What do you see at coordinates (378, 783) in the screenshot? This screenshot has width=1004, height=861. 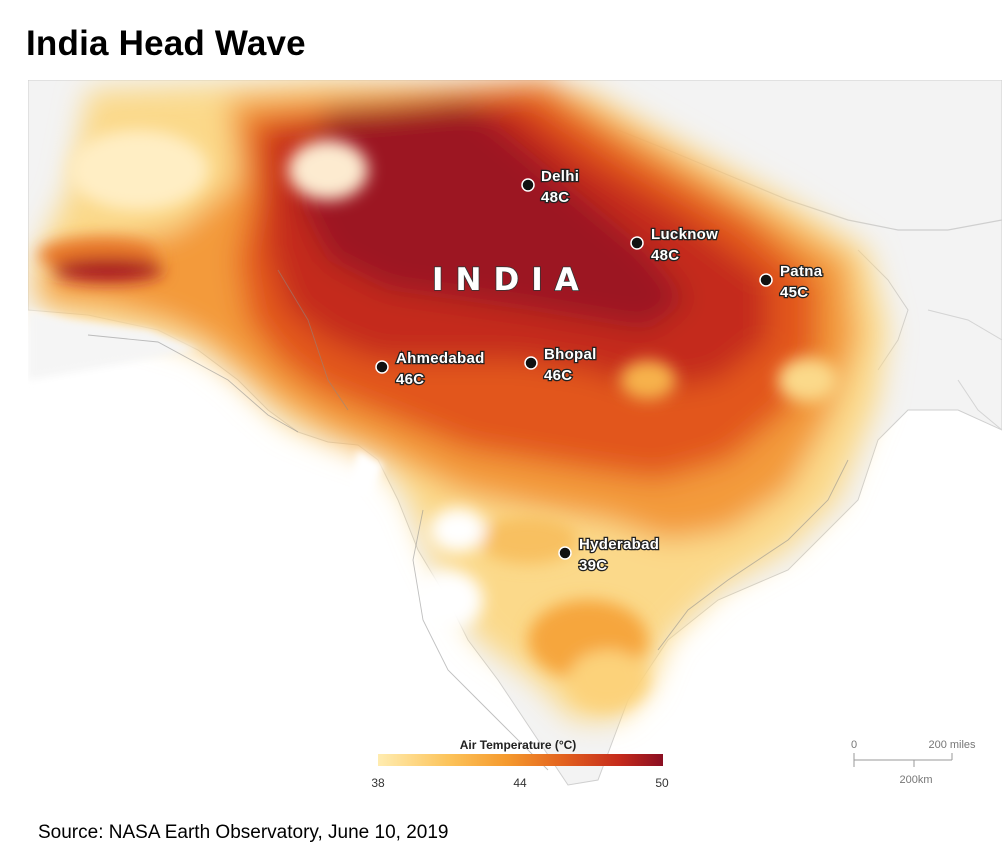 I see `legend-tick-min: 38` at bounding box center [378, 783].